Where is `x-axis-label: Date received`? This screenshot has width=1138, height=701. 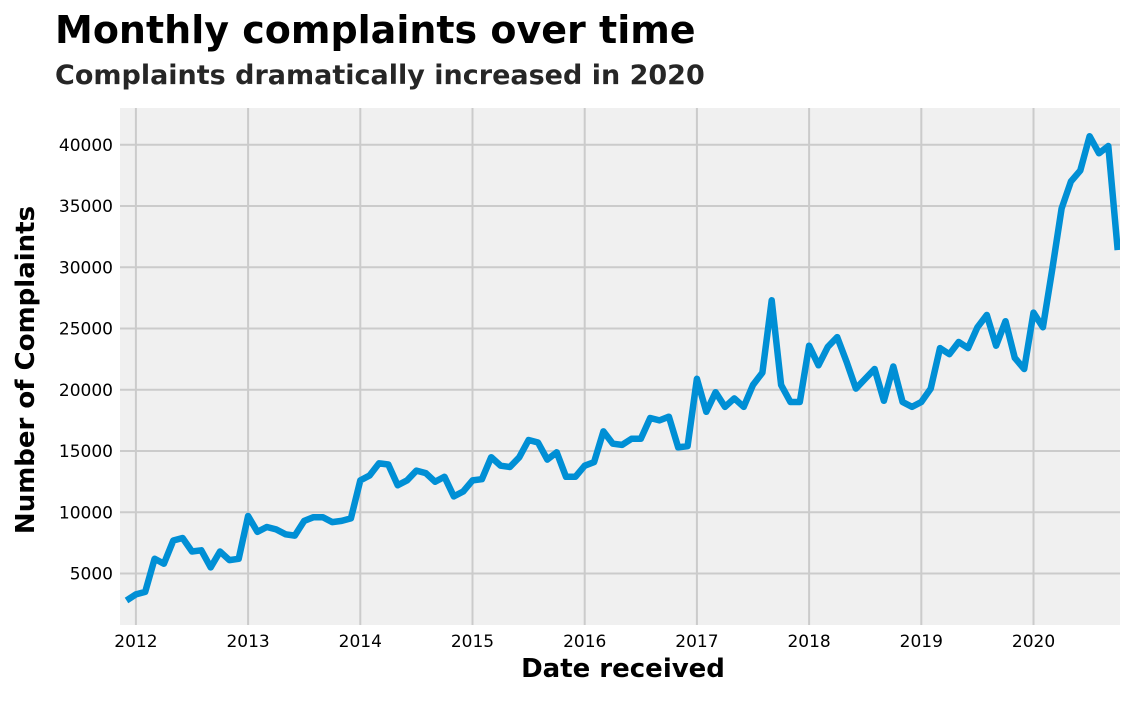
x-axis-label: Date received is located at coordinates (623, 669).